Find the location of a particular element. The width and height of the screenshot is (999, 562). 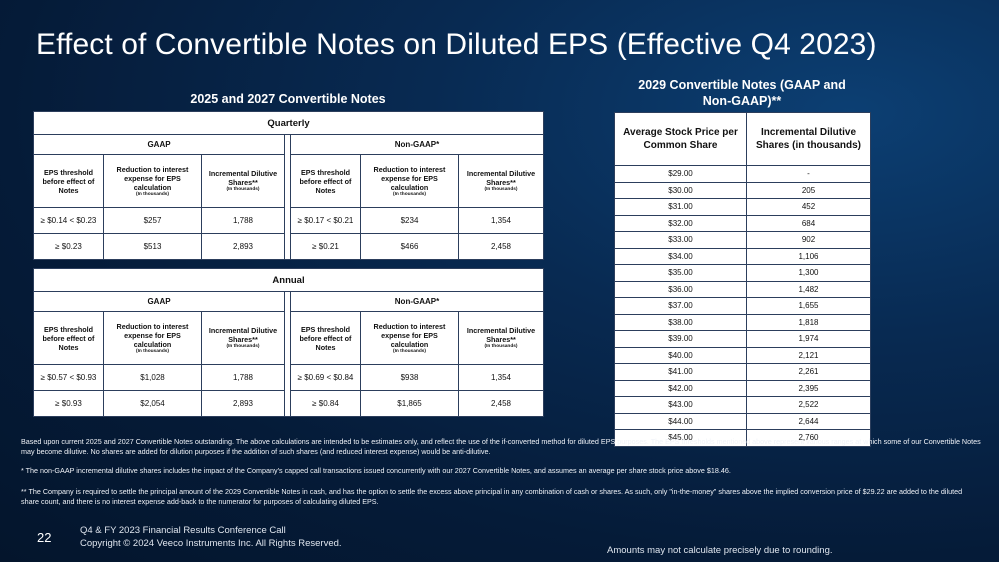

stock-price-cell: $38.00 is located at coordinates (680, 322).